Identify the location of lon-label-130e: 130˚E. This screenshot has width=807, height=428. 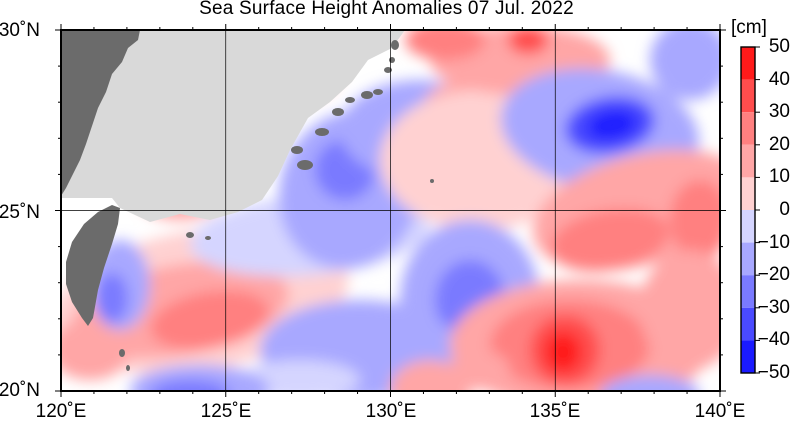
(391, 411).